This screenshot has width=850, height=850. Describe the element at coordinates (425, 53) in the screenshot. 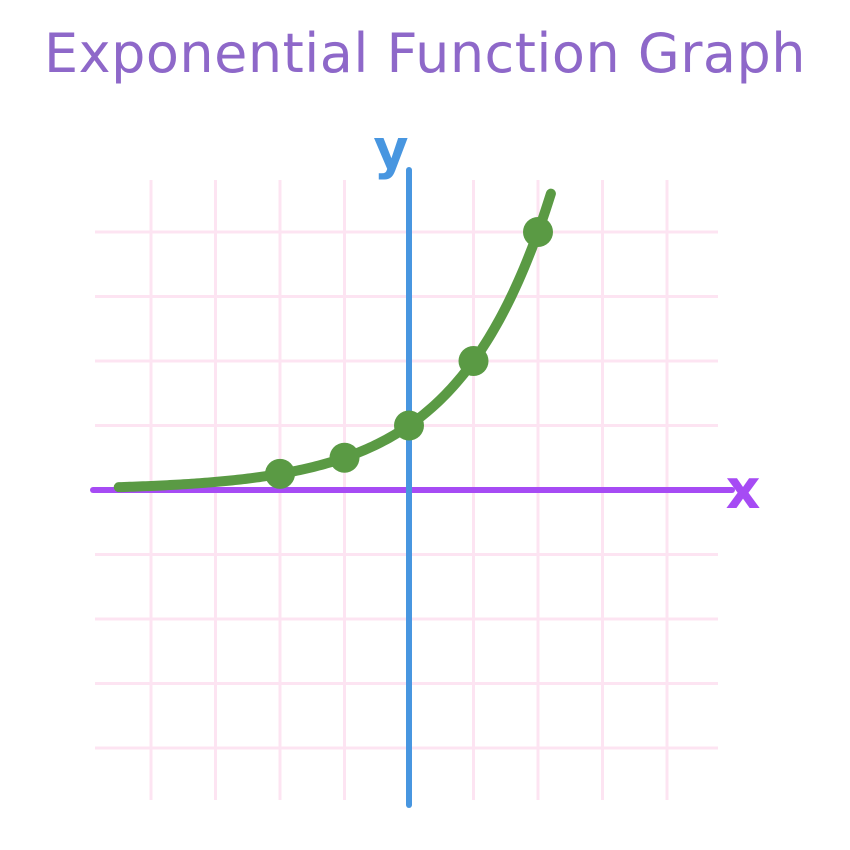

I see `chart-title: Exponential Function Graph` at that location.